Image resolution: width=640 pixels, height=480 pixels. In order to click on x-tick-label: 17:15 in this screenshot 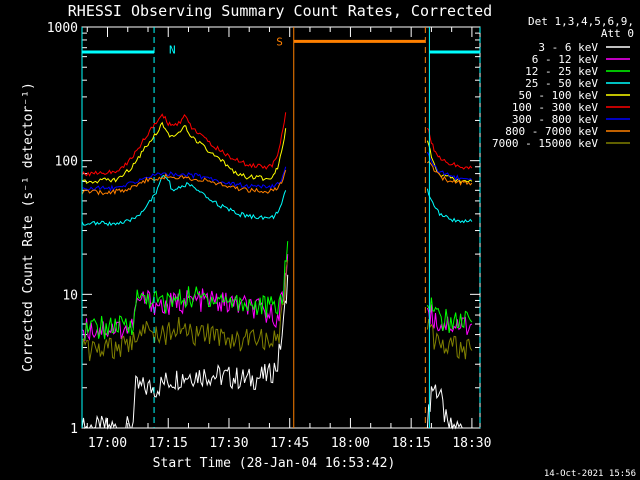, I will do `click(168, 443)`.